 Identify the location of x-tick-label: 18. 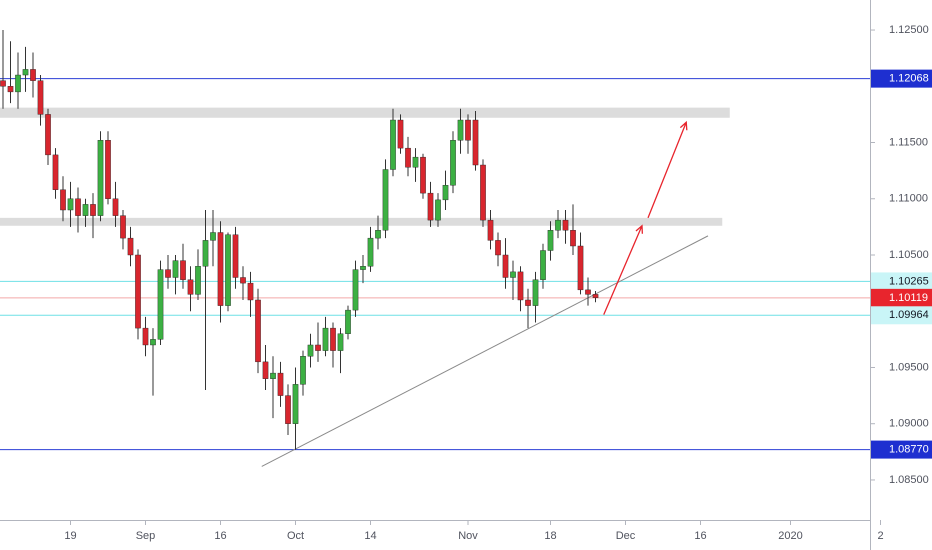
(550, 536).